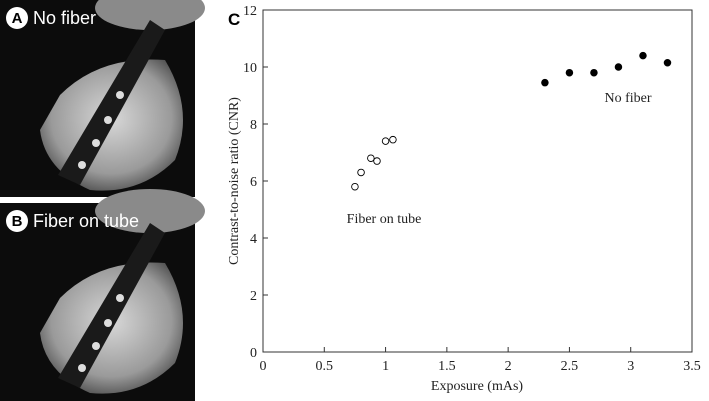 This screenshot has height=401, width=709. I want to click on x-tick-label: 3.5, so click(692, 366).